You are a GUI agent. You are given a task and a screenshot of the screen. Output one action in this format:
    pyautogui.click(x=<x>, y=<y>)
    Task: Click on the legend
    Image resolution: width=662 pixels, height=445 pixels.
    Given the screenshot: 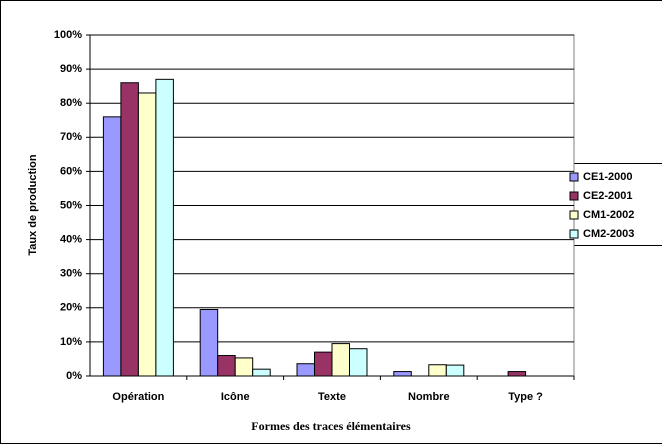 What is the action you would take?
    pyautogui.click(x=613, y=204)
    